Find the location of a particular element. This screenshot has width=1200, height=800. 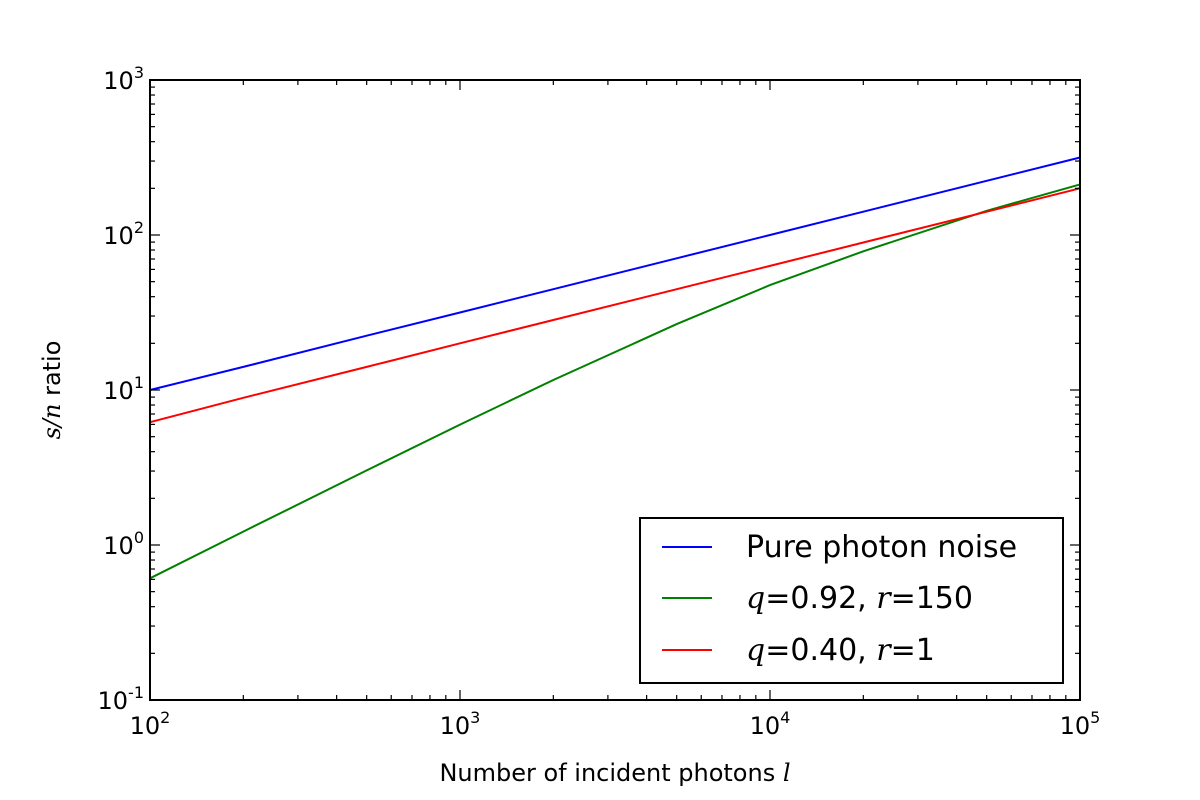

y-tick-label: 10¹ is located at coordinates (123, 389).